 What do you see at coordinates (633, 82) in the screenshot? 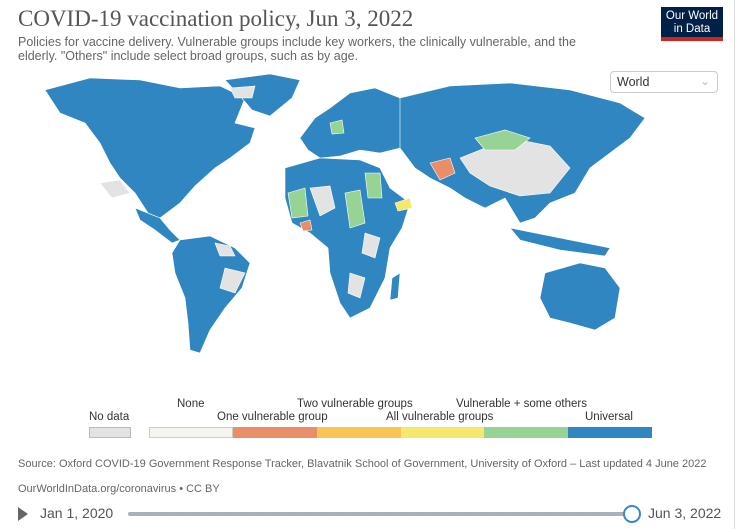
I see `region-select-value: World` at bounding box center [633, 82].